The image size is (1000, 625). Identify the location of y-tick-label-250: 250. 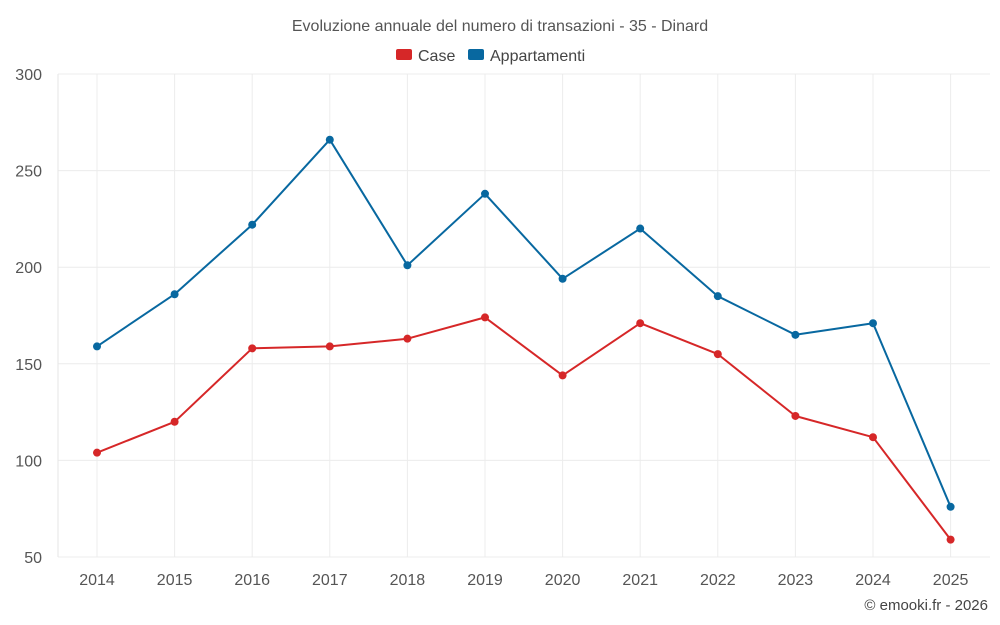
(28, 172).